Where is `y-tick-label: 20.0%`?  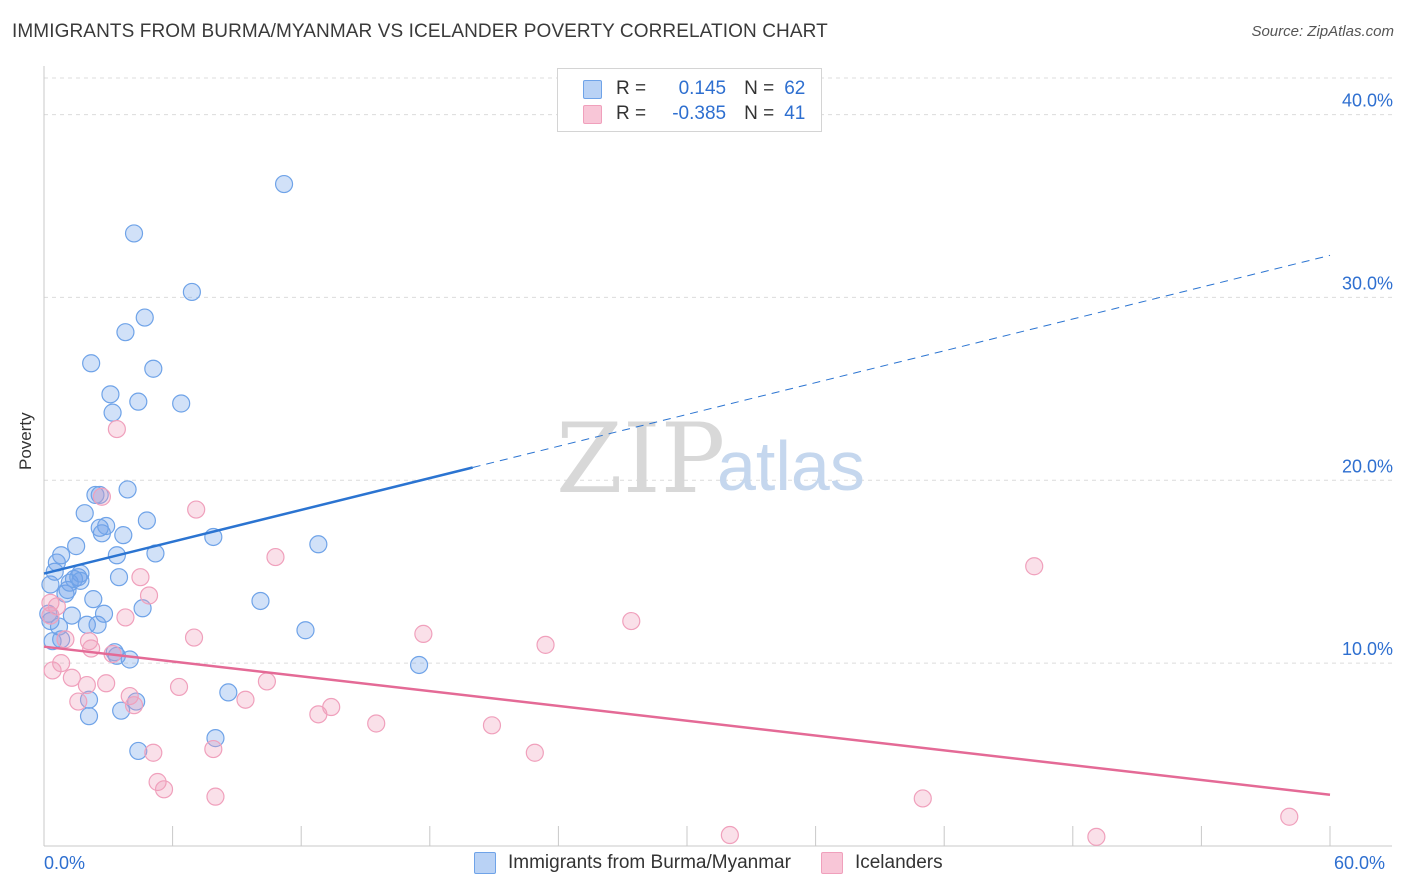
y-tick-label: 20.0% is located at coordinates (1367, 466).